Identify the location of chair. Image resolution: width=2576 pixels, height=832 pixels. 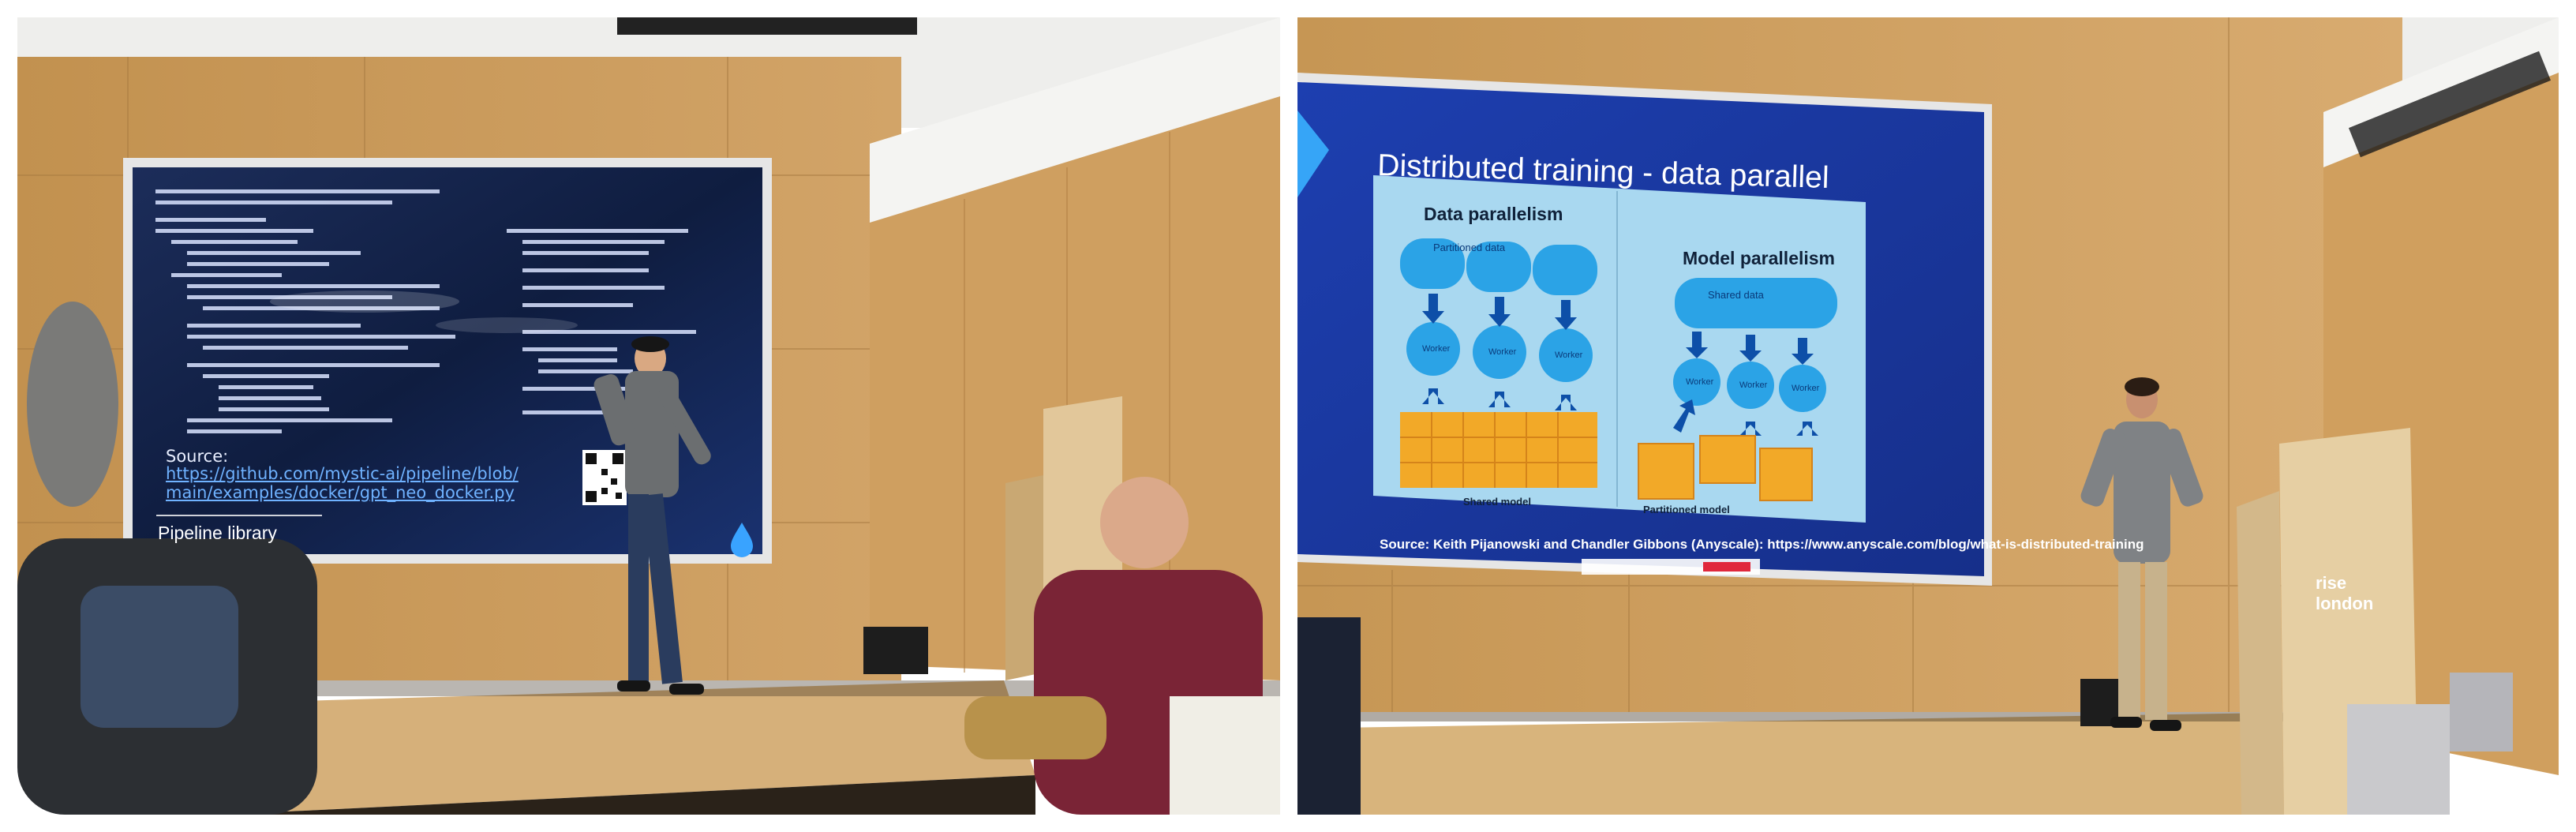
(2398, 760).